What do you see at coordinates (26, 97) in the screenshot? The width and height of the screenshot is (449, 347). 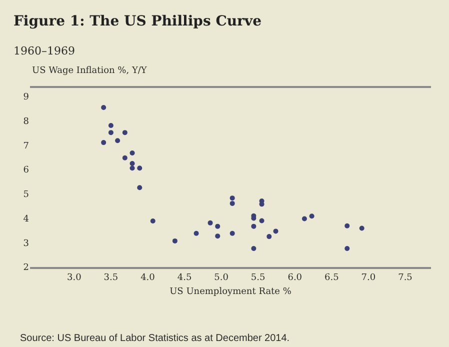 I see `y-tick-label: 9` at bounding box center [26, 97].